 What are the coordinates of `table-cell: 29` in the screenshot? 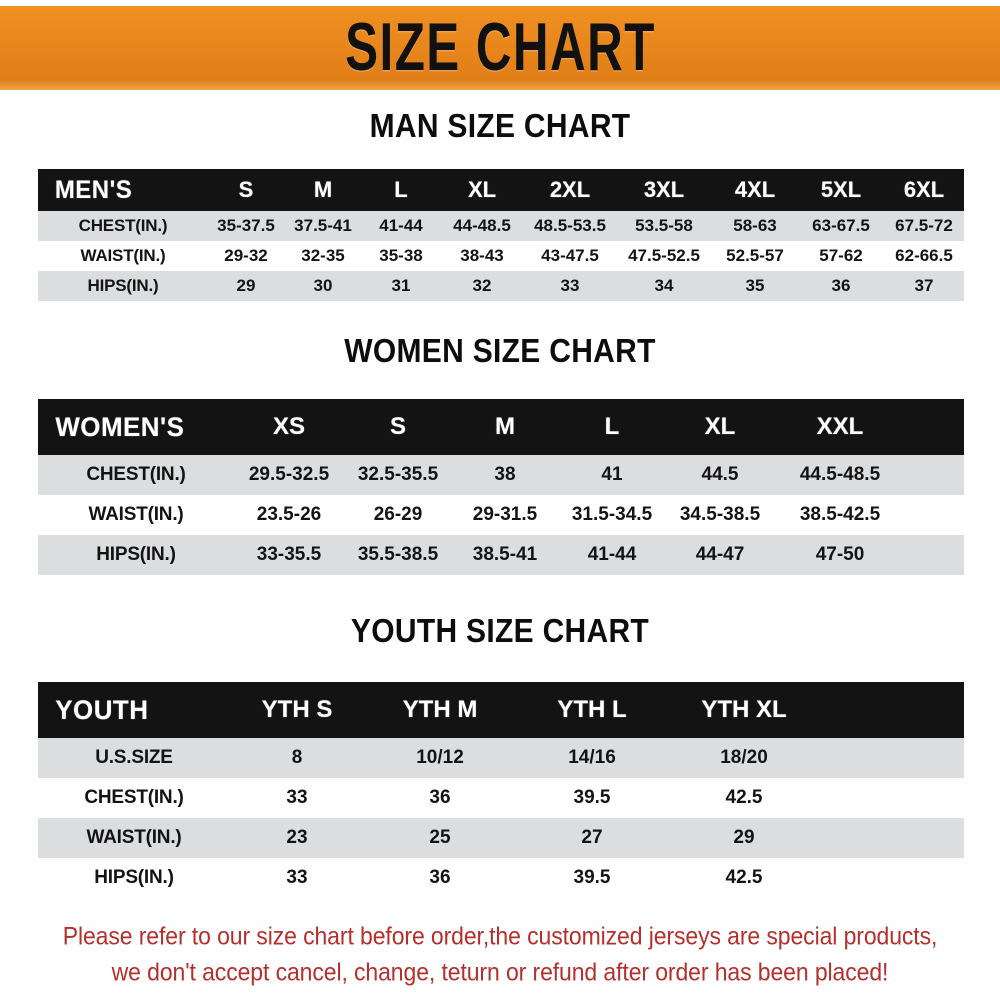 It's located at (246, 285).